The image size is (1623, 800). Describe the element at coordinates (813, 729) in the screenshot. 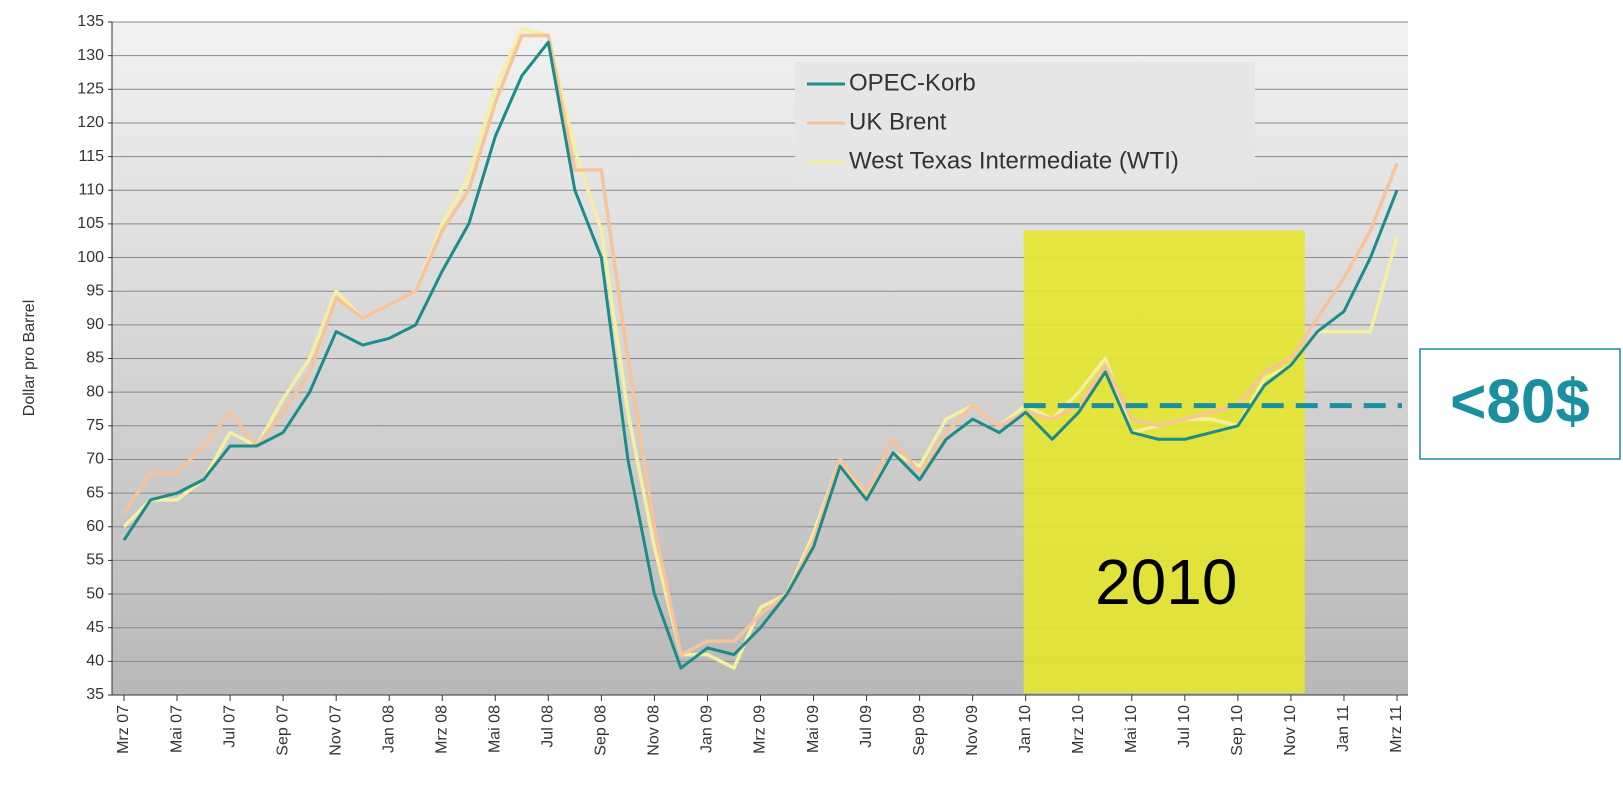

I see `x-tick-label: Mai 09` at that location.